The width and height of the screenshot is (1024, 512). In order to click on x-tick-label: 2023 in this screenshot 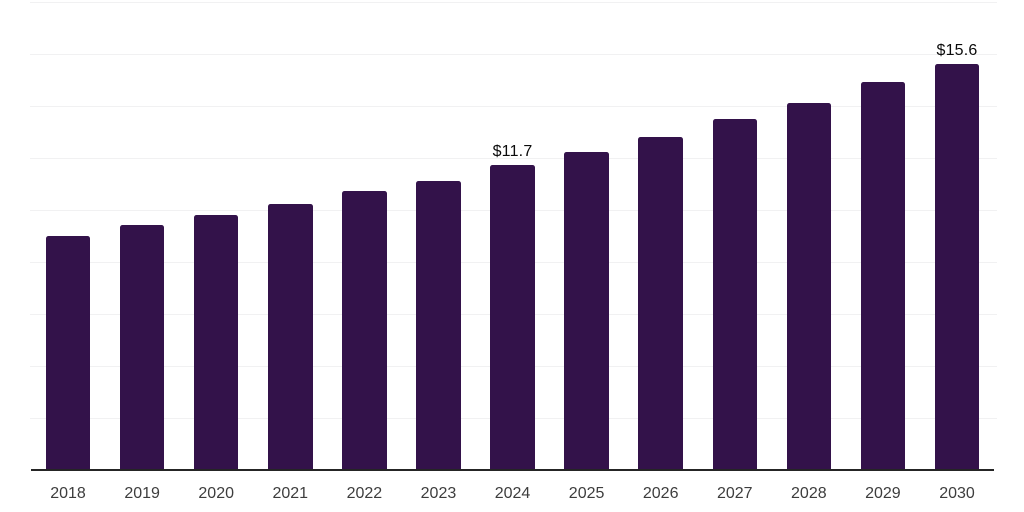, I will do `click(438, 493)`.